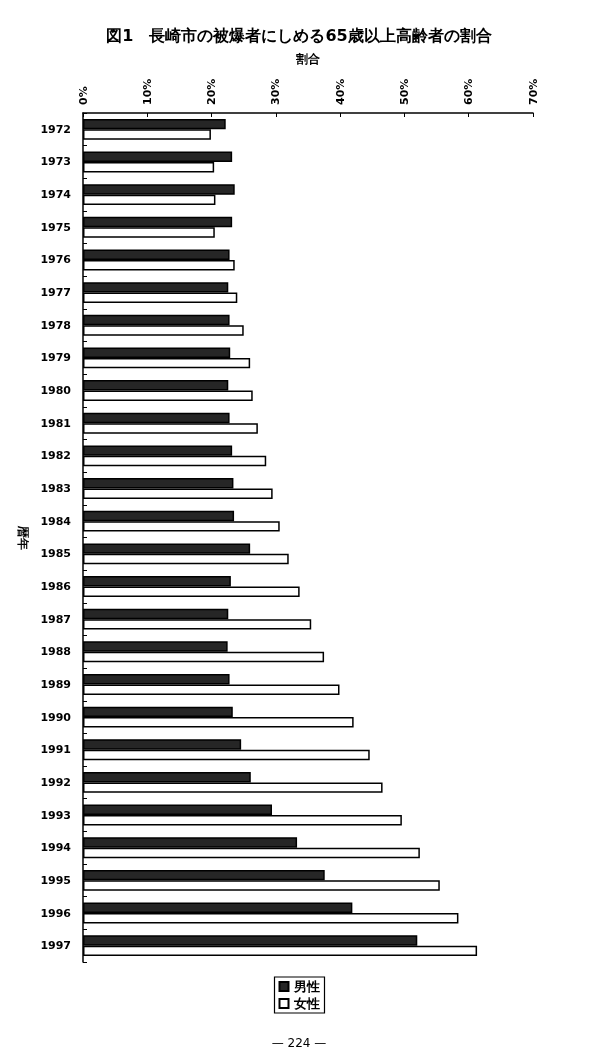 Image resolution: width=598 pixels, height=1057 pixels. I want to click on y-tick-label: 1984, so click(56, 521).